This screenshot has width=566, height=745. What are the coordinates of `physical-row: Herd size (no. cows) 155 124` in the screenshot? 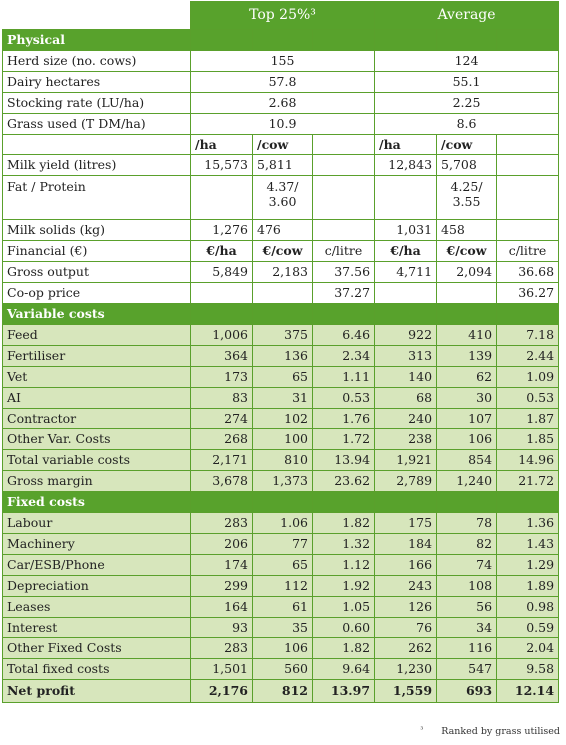 It's located at (281, 60).